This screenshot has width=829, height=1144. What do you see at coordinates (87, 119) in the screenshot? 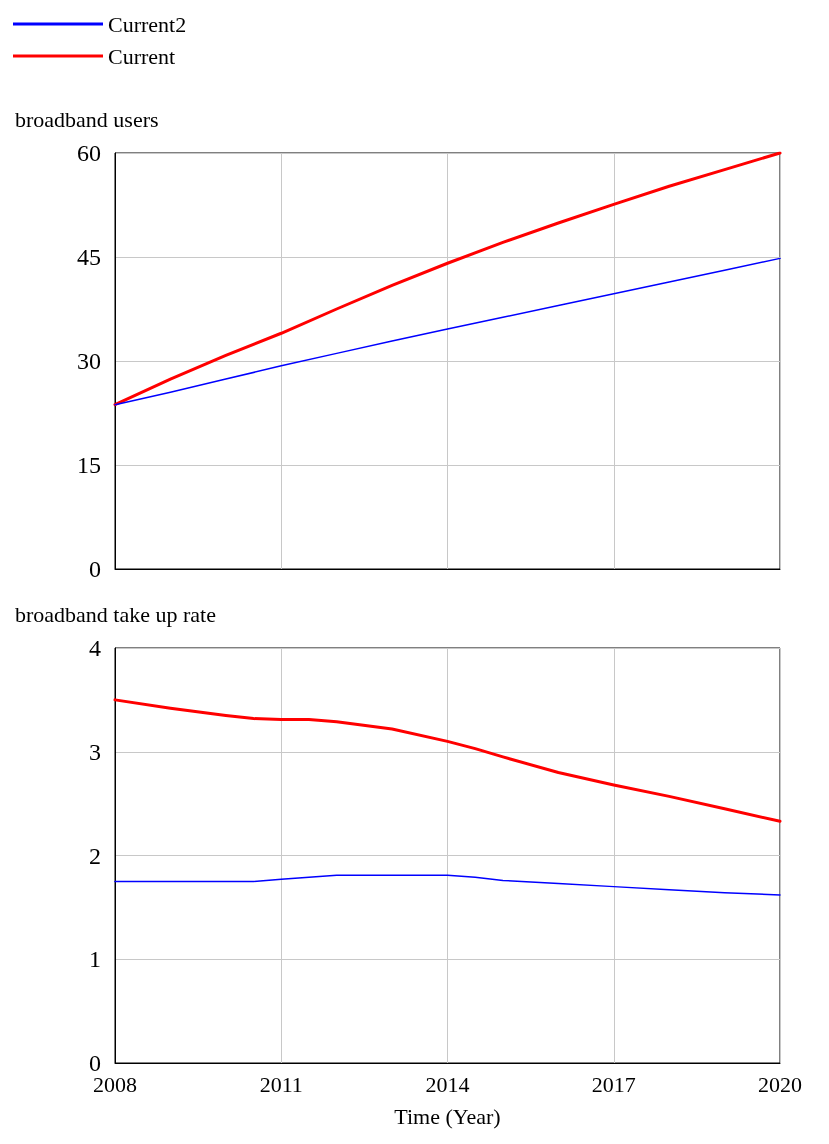
I see `y-axis-title: broadband users` at bounding box center [87, 119].